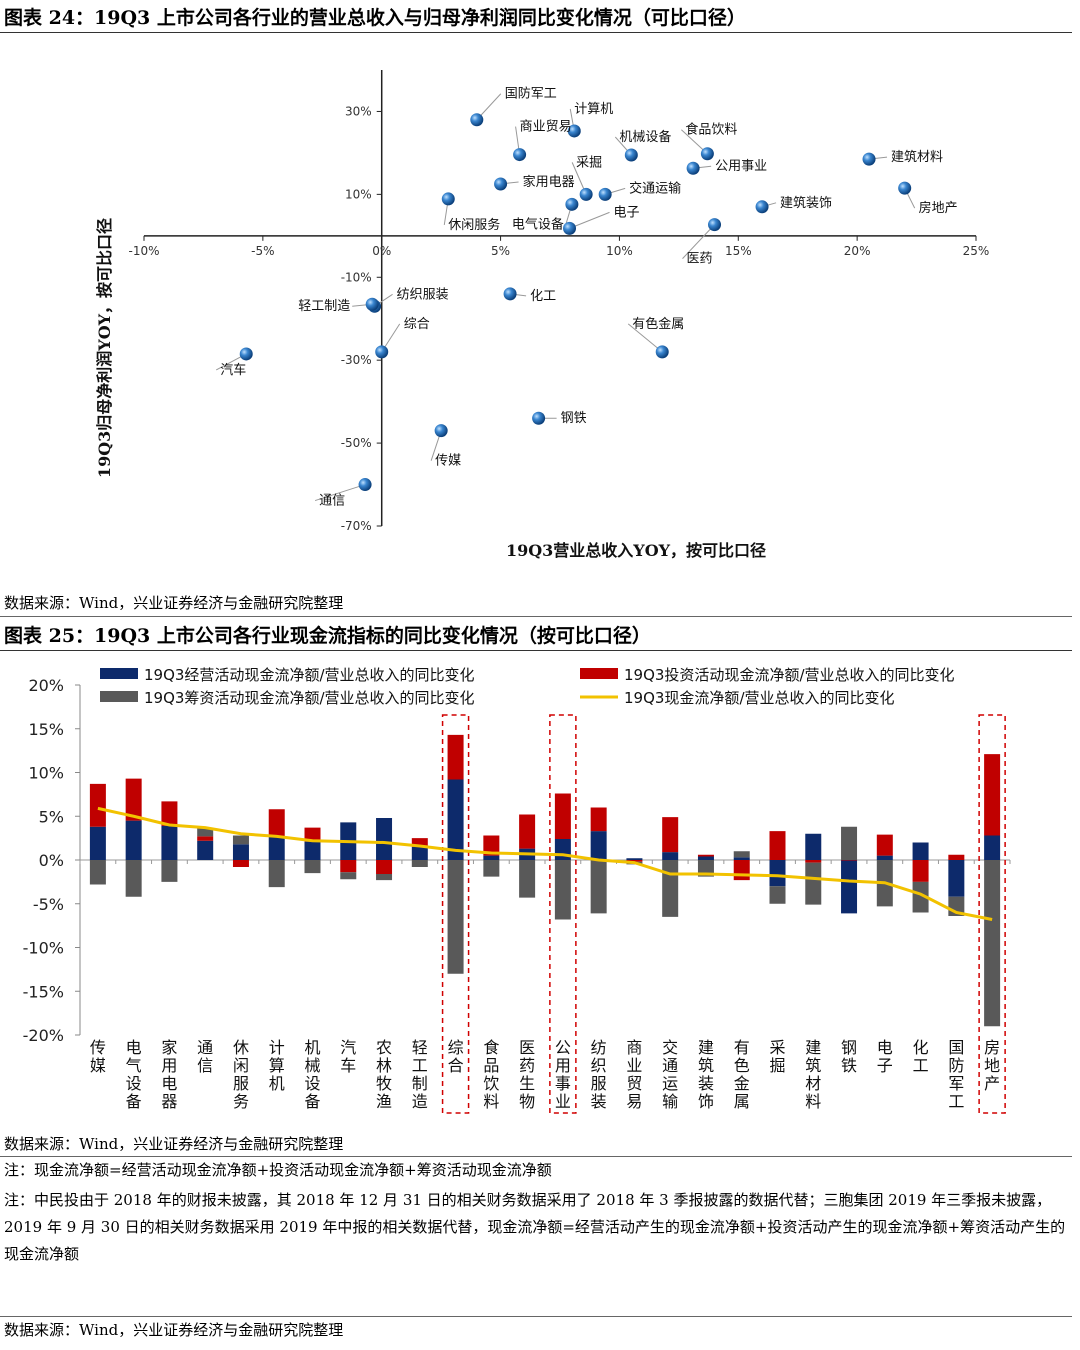 The image size is (1080, 1350). I want to click on scatter-point-label: 食品饮料, so click(711, 130).